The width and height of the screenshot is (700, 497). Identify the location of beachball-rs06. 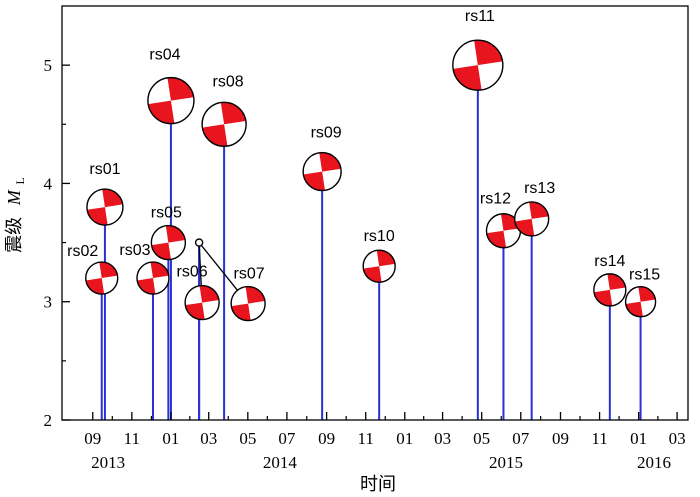
(202, 302).